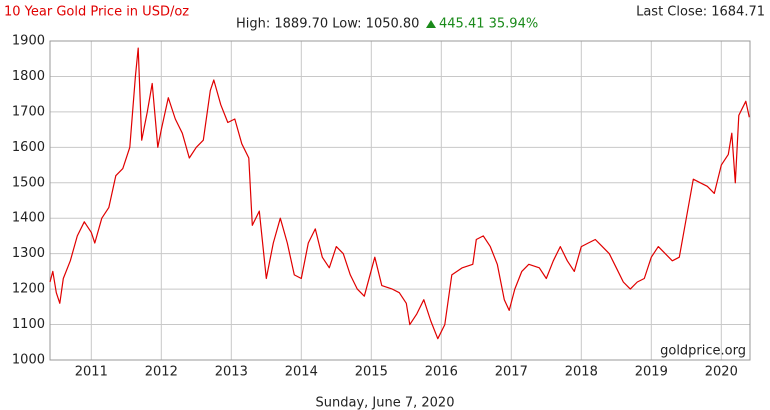 The image size is (770, 410). I want to click on x-tick-label: 2019, so click(651, 372).